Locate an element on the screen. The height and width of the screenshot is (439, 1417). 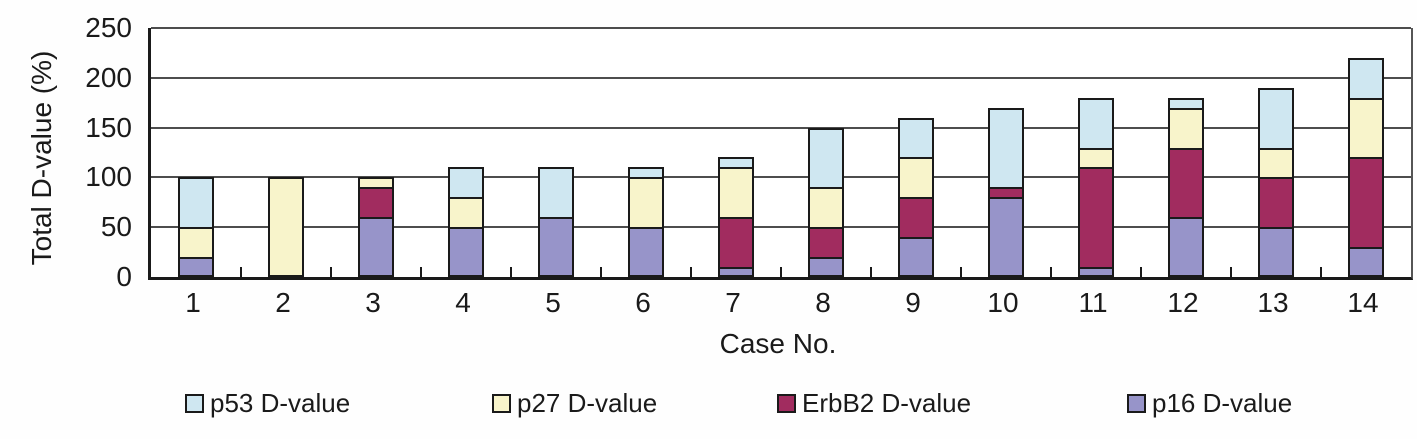
x-tick-label: 13 is located at coordinates (1273, 302).